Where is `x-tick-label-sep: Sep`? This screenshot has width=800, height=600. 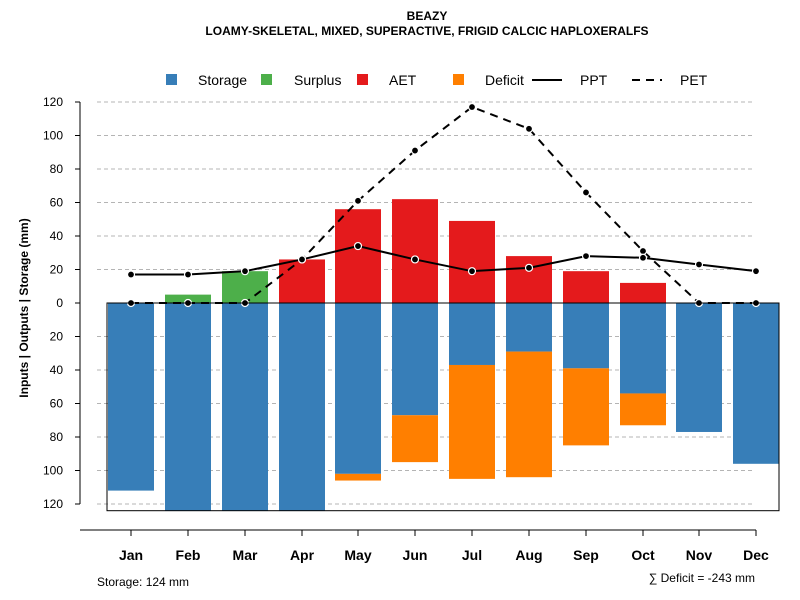 x-tick-label-sep: Sep is located at coordinates (586, 555).